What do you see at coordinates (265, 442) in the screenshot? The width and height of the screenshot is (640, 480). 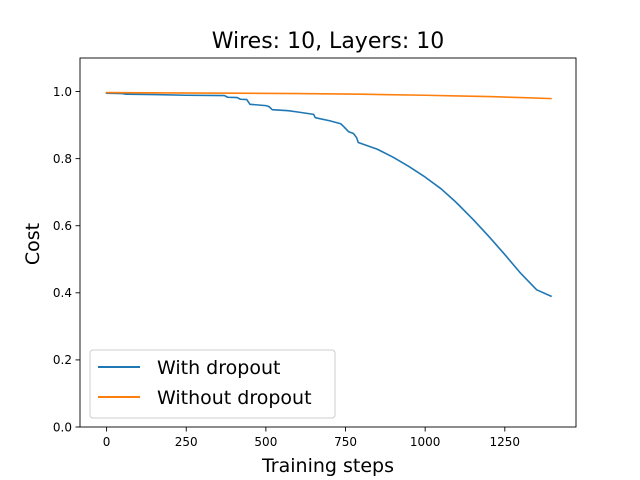 I see `x-tick-label: 500` at bounding box center [265, 442].